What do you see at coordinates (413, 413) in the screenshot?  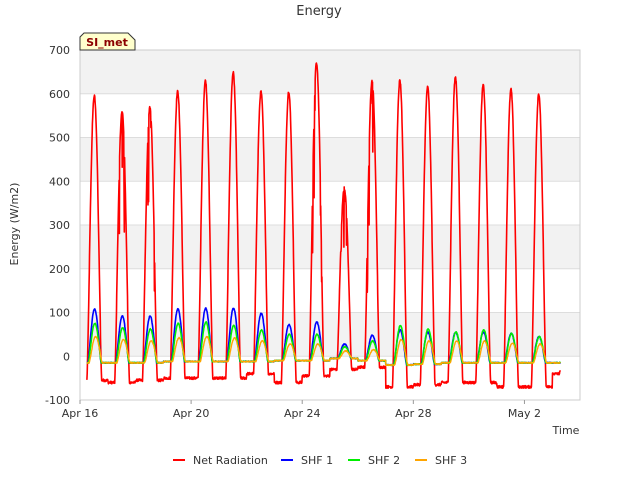 I see `x-tick-label: Apr 28` at bounding box center [413, 413].